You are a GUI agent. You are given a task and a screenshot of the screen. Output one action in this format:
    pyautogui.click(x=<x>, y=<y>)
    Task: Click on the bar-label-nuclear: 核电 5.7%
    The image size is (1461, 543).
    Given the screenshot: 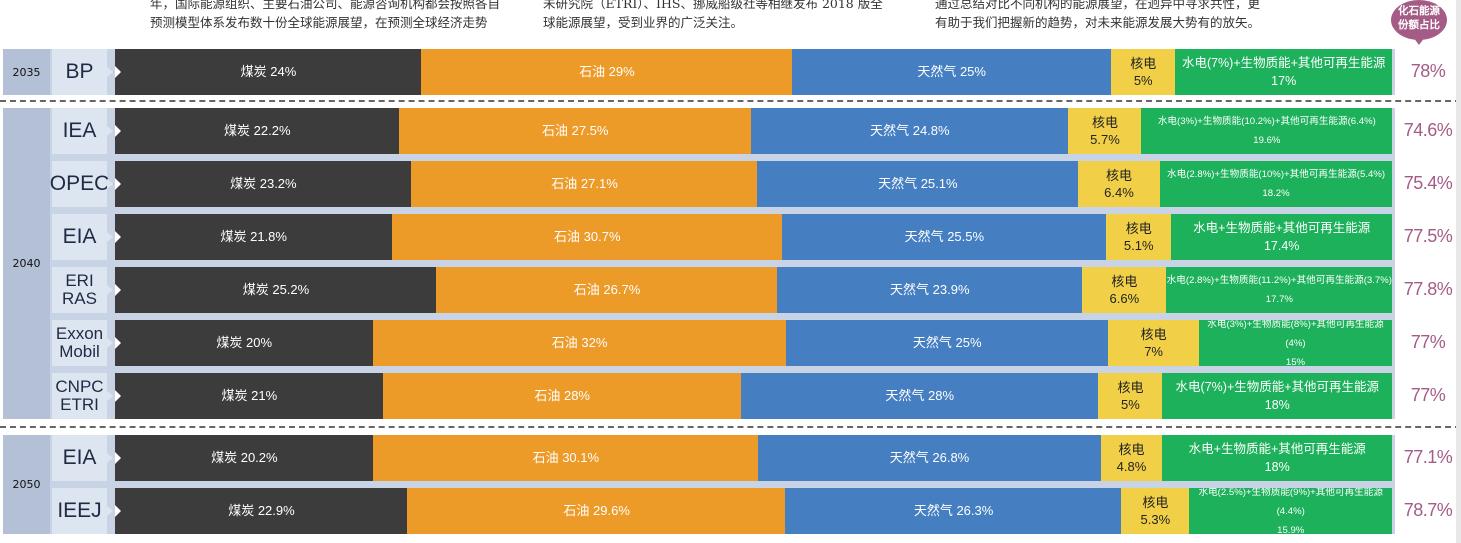 What is the action you would take?
    pyautogui.click(x=1105, y=131)
    